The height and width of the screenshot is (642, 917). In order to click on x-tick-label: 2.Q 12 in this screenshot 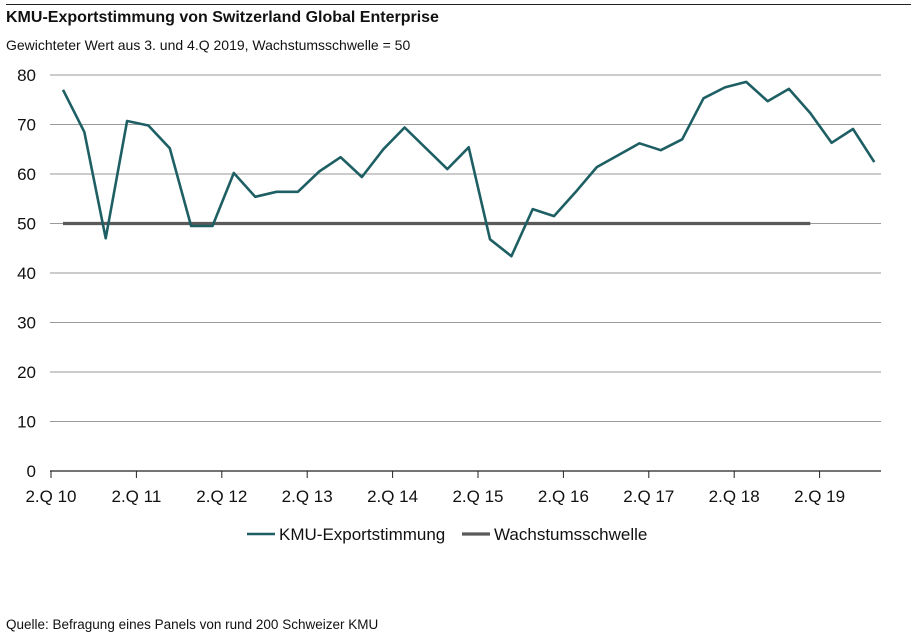, I will do `click(221, 496)`.